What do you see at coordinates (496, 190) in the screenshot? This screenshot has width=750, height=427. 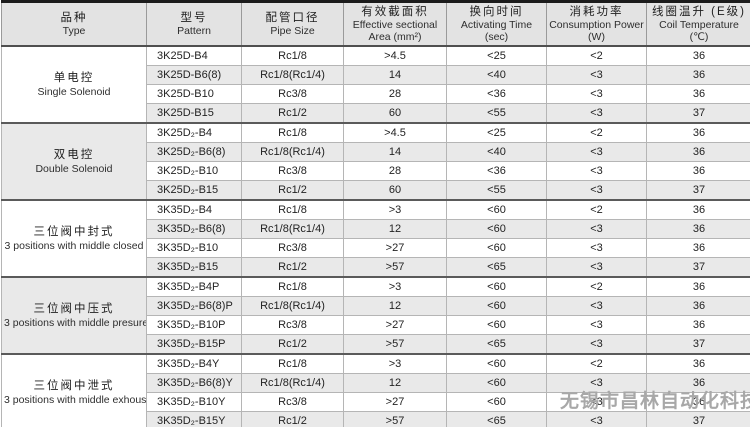 I see `time-cell: <55` at bounding box center [496, 190].